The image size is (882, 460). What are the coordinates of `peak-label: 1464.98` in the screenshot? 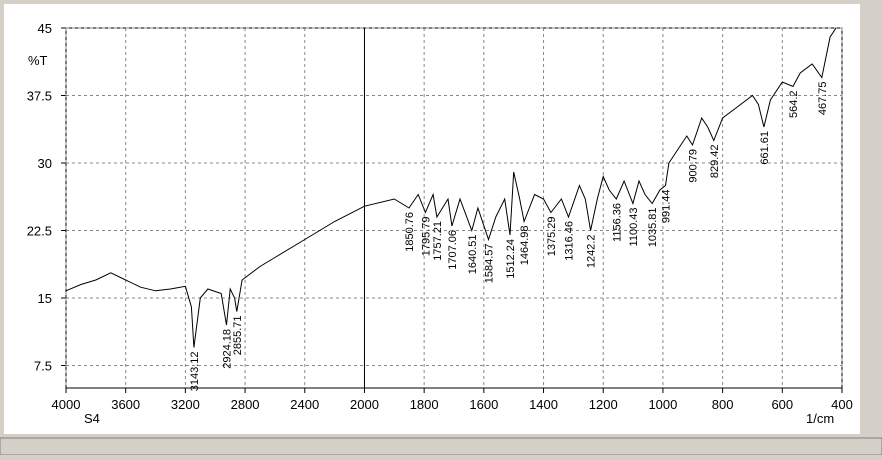 It's located at (525, 246).